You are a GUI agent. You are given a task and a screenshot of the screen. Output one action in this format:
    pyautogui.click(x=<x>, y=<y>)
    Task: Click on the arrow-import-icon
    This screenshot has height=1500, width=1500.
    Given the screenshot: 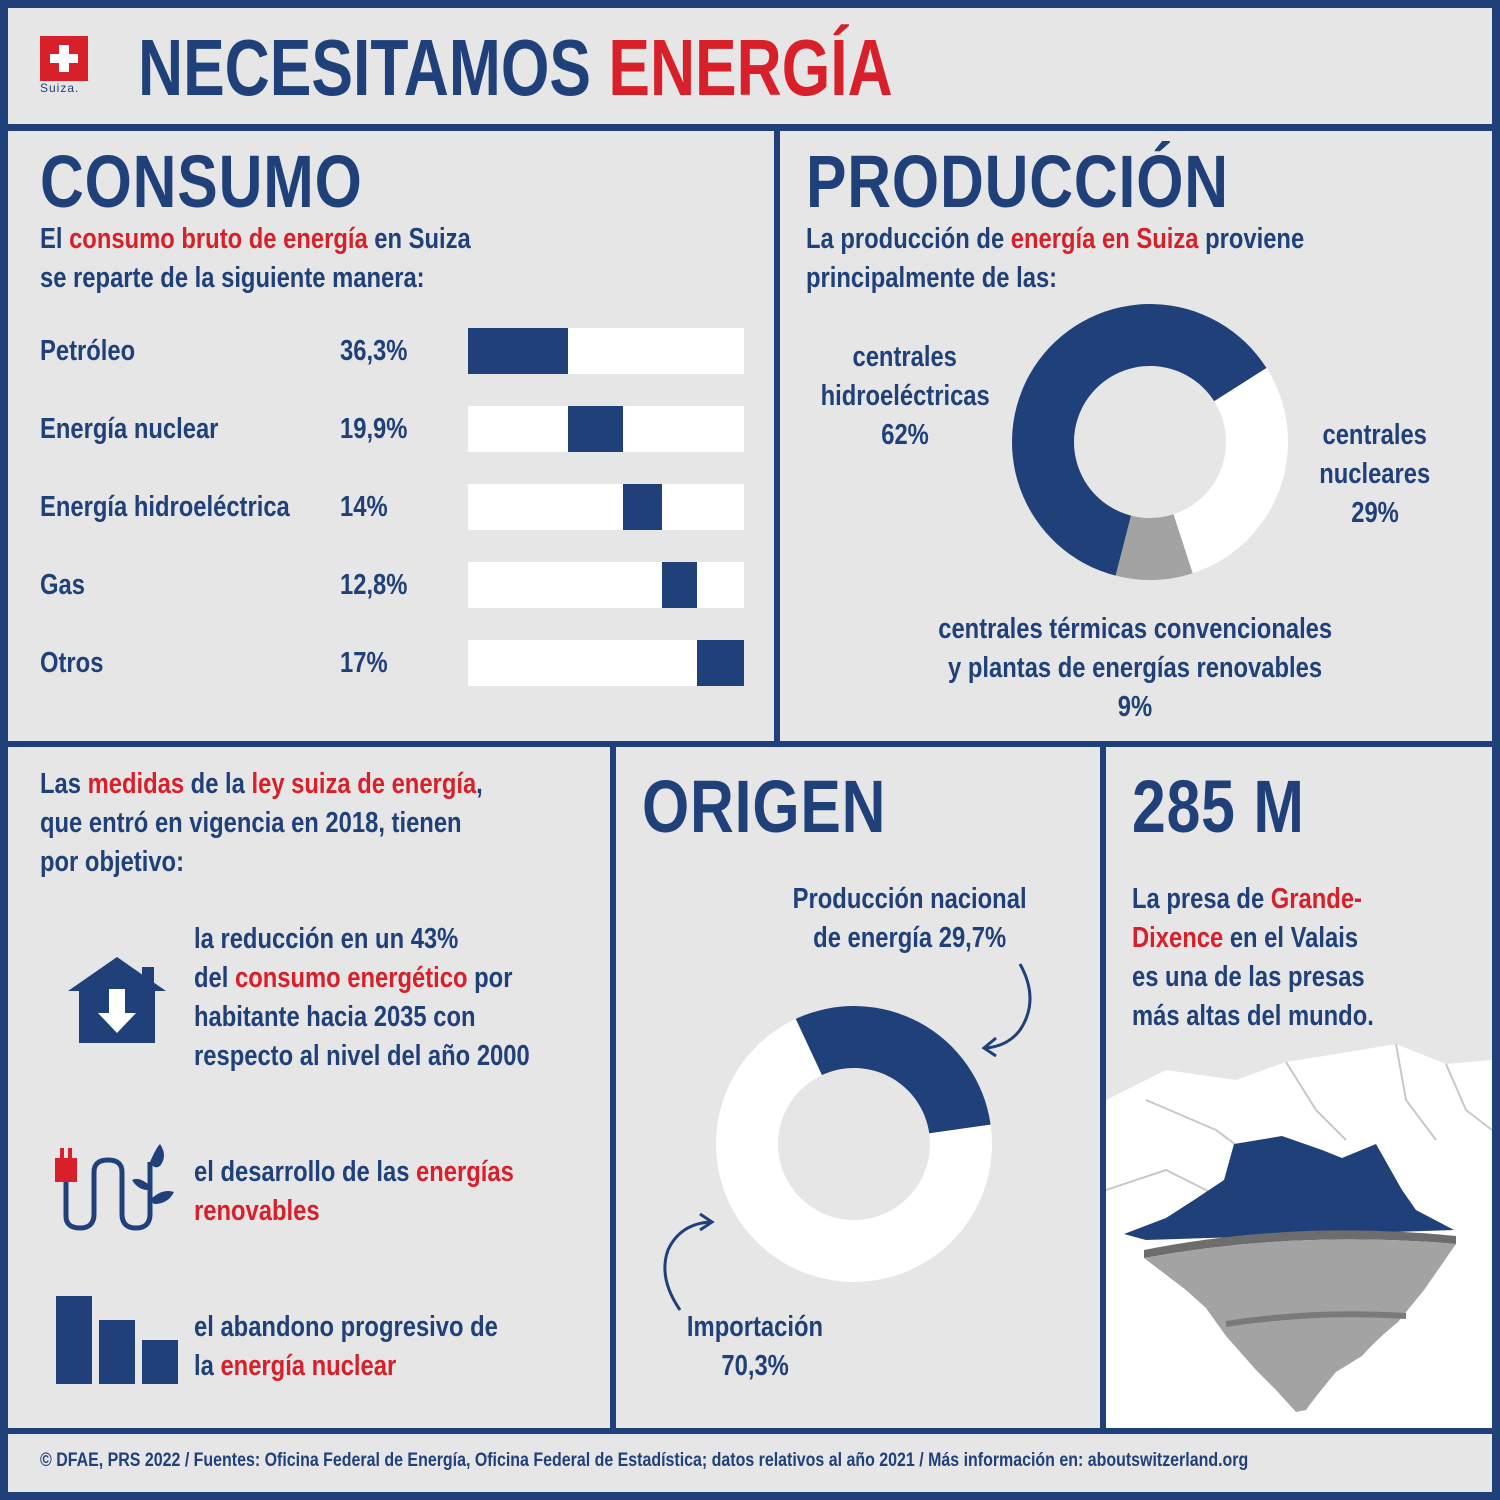 What is the action you would take?
    pyautogui.click(x=689, y=1261)
    